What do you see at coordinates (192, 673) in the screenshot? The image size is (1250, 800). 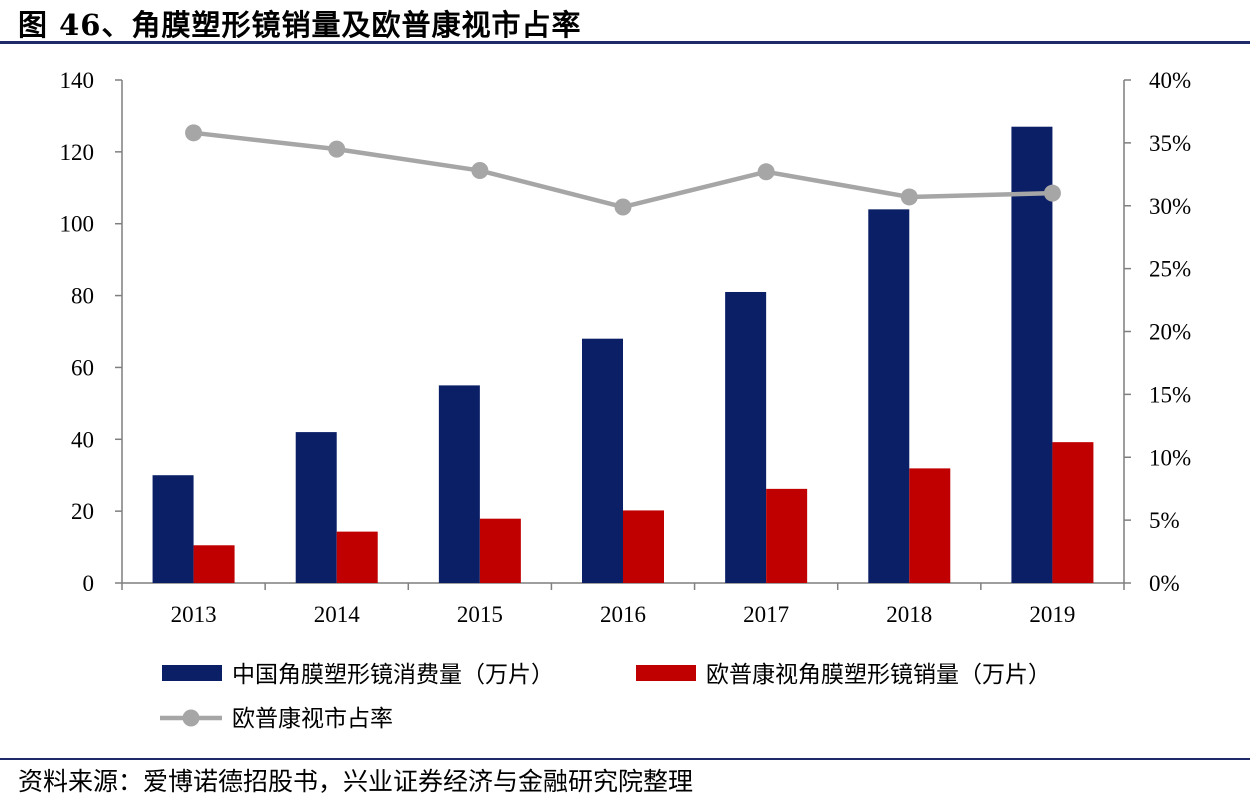 I see `legend-swatch-china` at bounding box center [192, 673].